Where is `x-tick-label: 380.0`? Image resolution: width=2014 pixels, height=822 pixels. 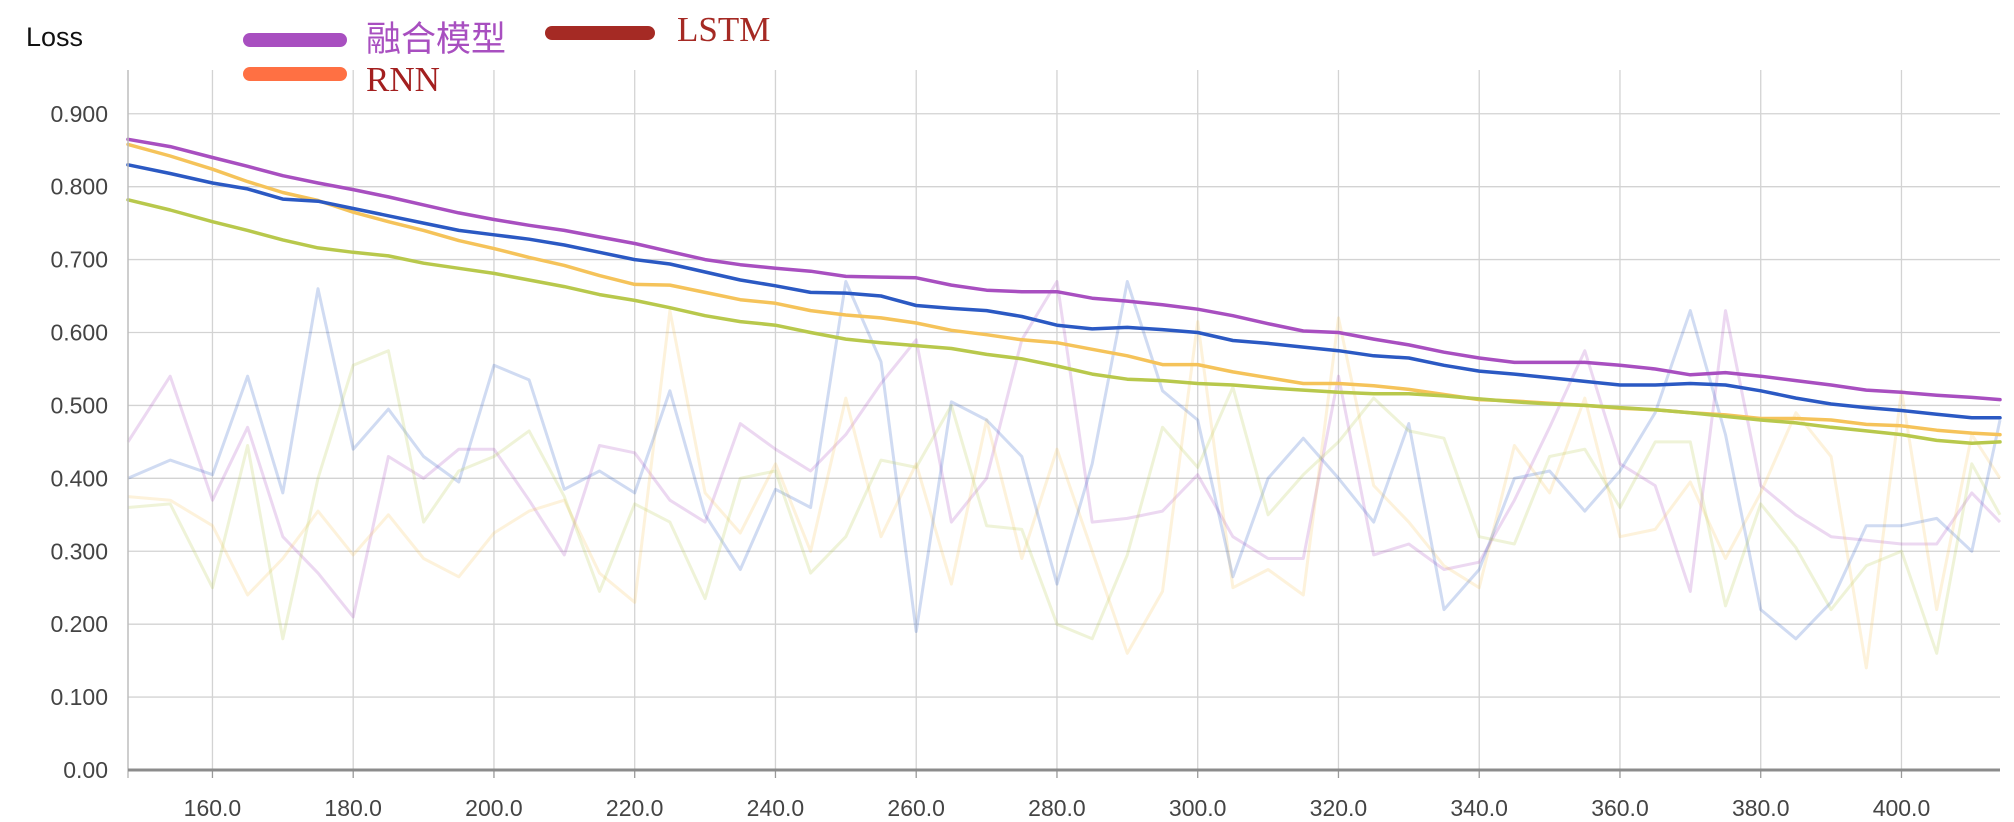
x-tick-label: 380.0 is located at coordinates (1761, 808).